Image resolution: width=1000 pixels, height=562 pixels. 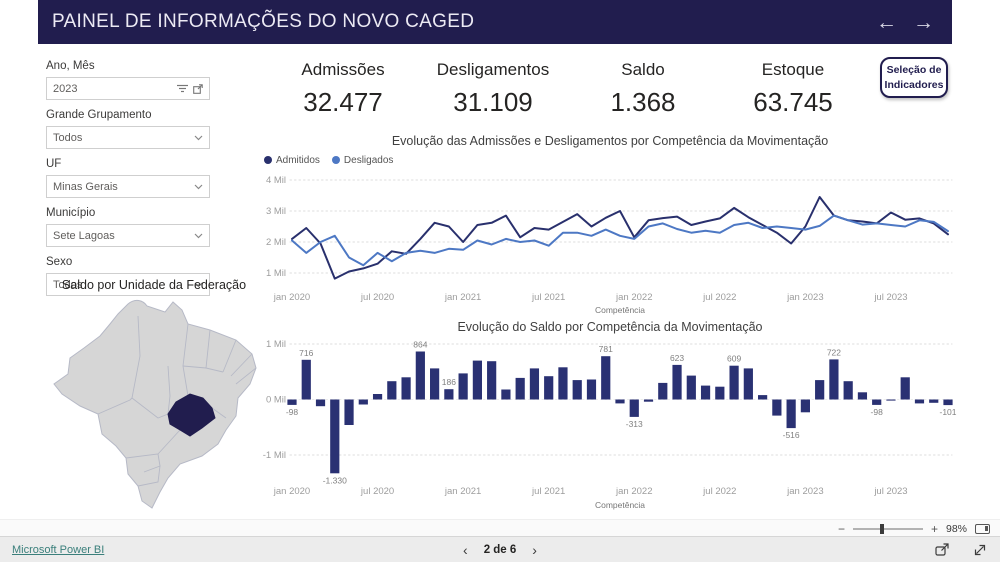 I want to click on series-admitidos, so click(x=620, y=238).